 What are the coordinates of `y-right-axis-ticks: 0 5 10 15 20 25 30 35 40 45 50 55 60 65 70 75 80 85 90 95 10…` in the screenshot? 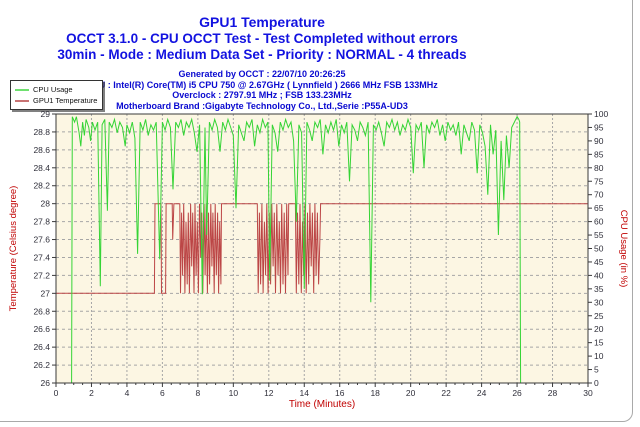 It's located at (598, 248).